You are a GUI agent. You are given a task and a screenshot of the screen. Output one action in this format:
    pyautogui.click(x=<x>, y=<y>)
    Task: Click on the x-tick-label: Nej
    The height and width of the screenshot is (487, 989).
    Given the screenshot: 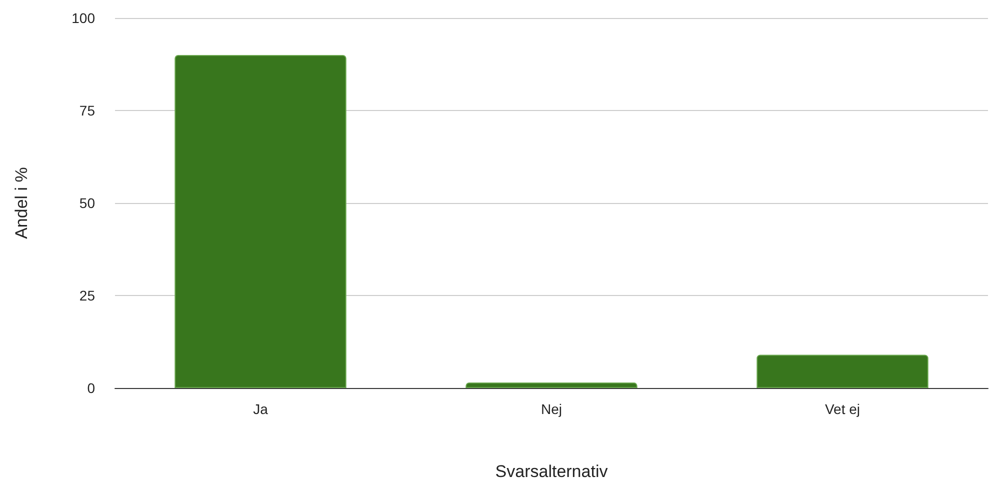 What is the action you would take?
    pyautogui.click(x=551, y=409)
    